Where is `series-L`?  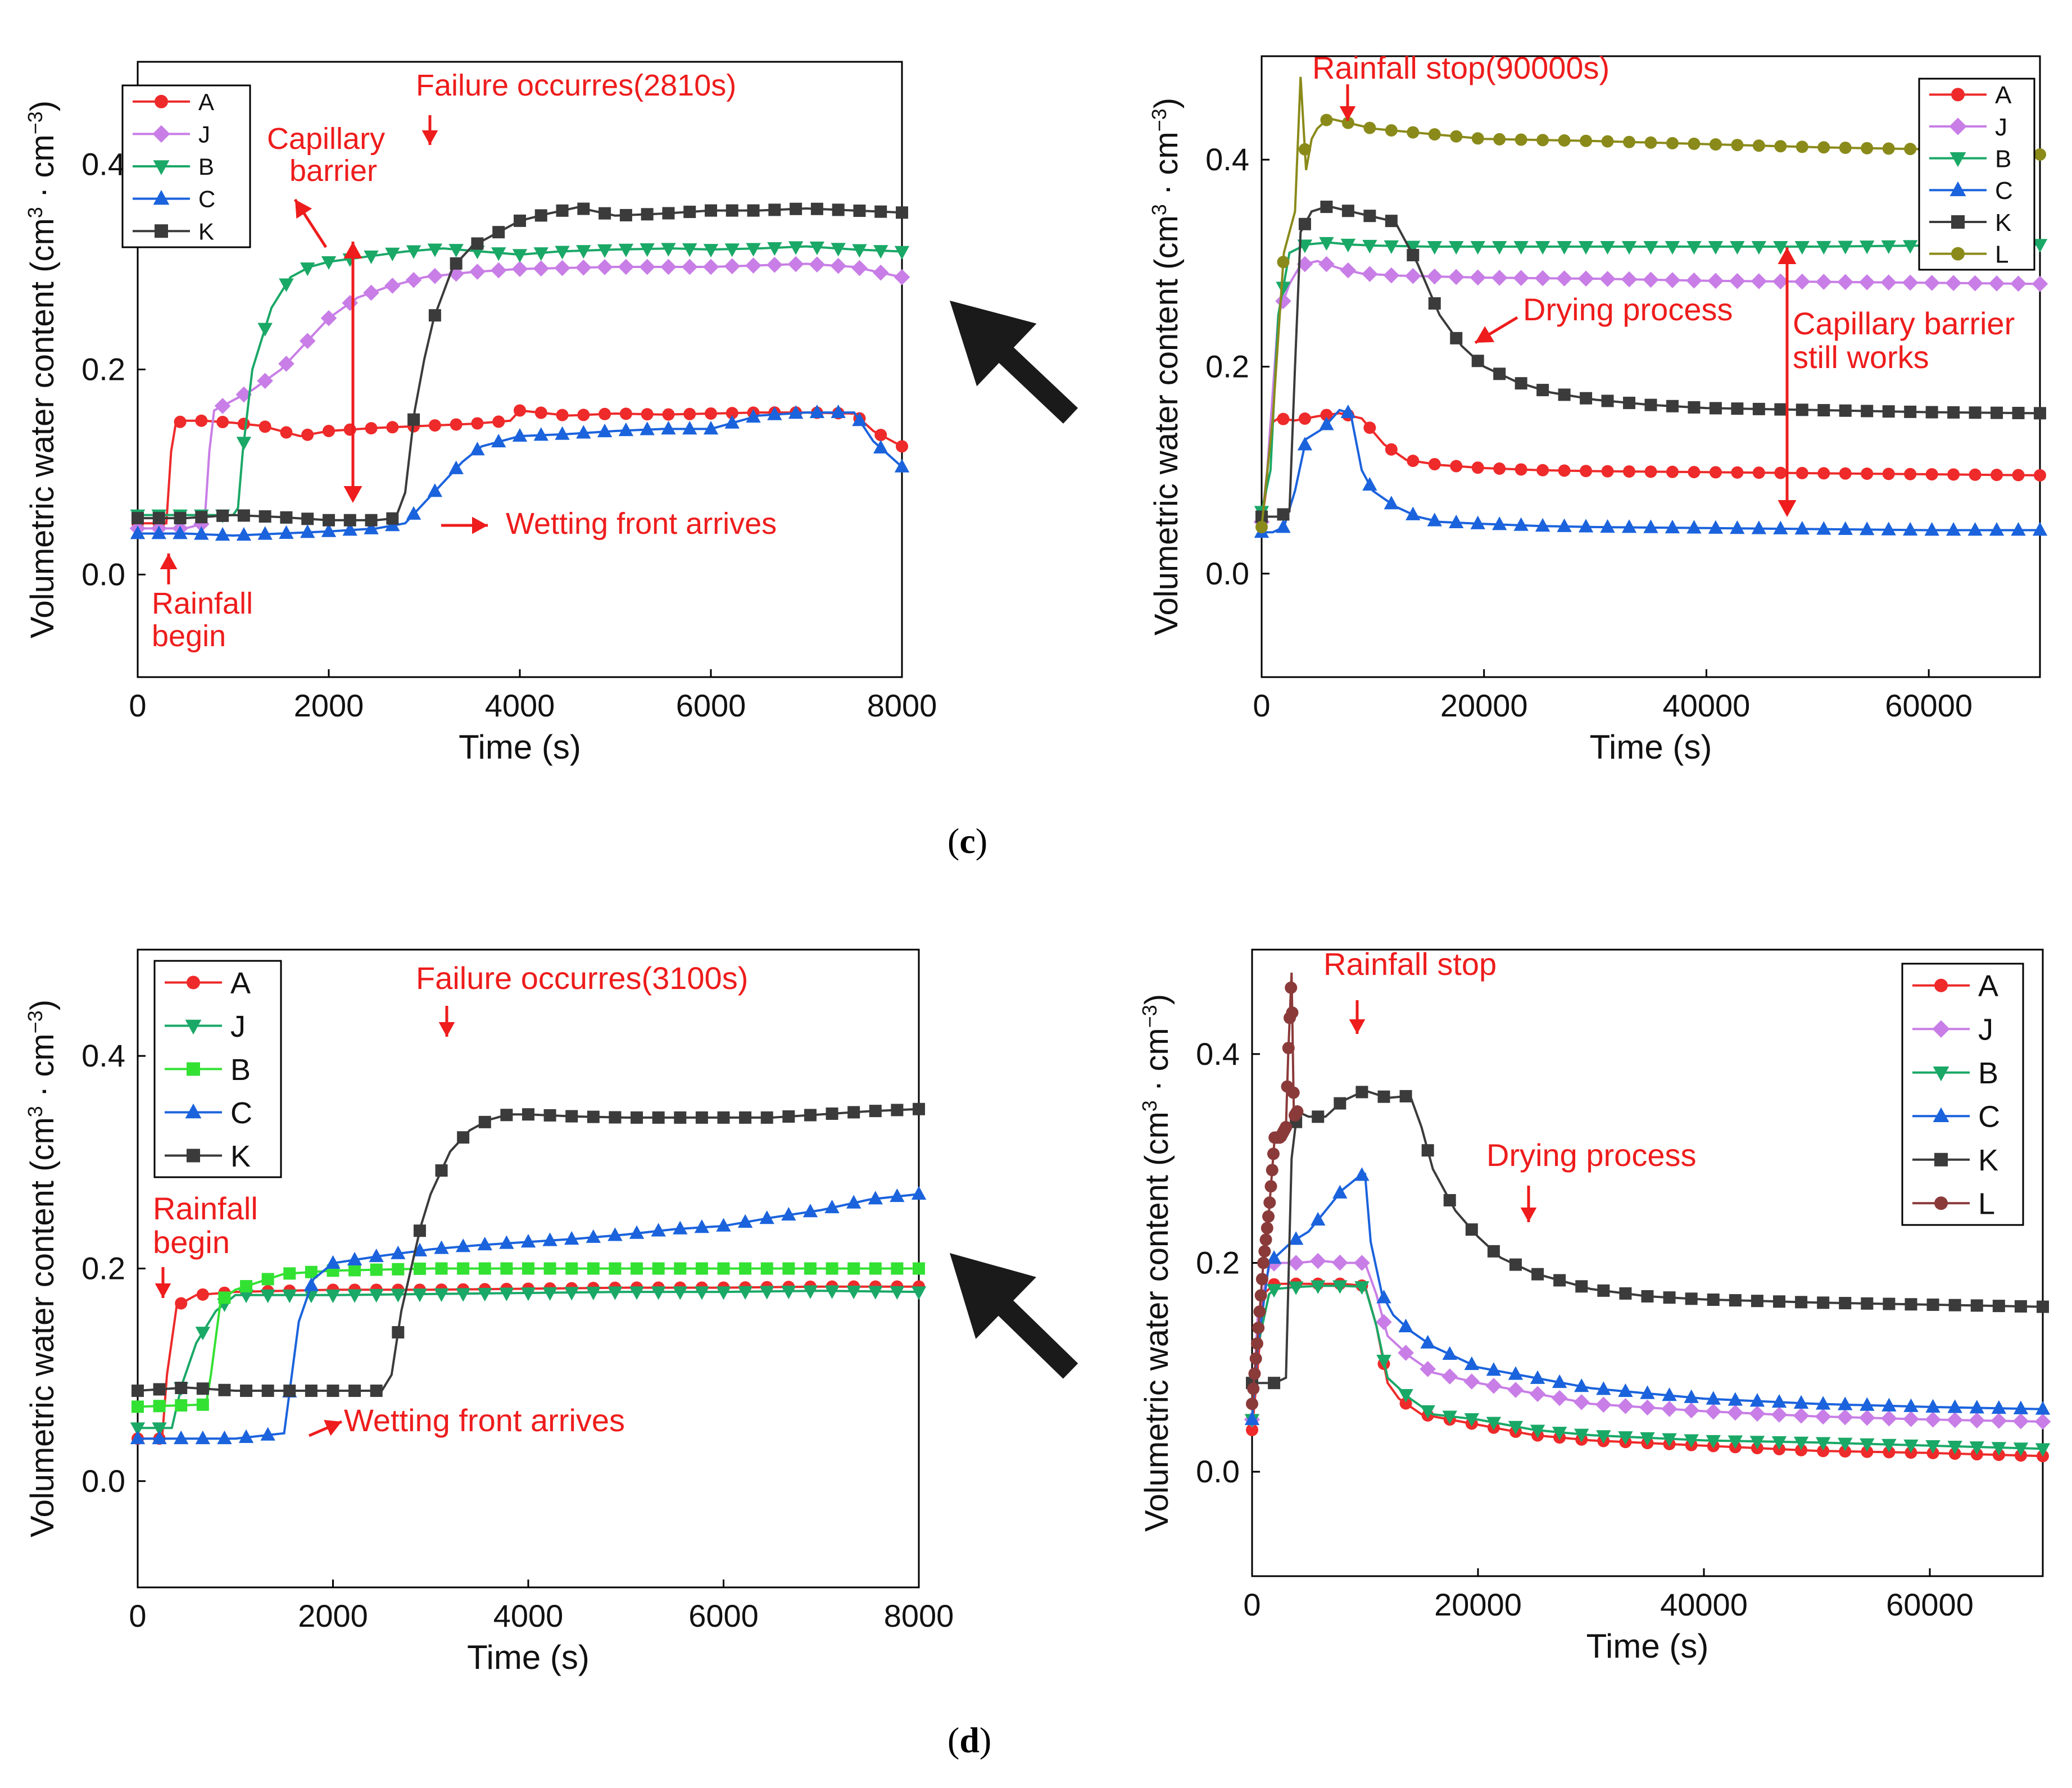
series-L is located at coordinates (1275, 1191).